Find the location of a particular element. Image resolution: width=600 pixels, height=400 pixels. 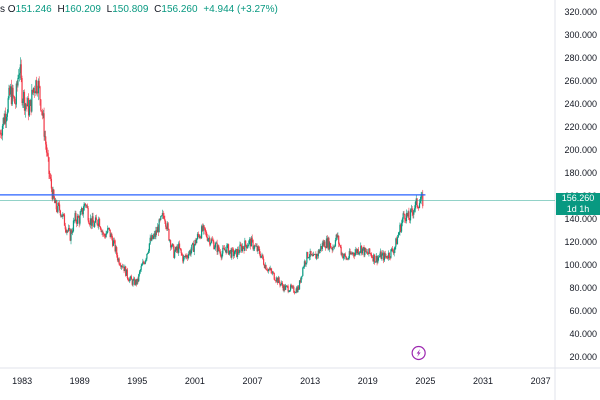

x-tick-label: 2001 is located at coordinates (195, 381).